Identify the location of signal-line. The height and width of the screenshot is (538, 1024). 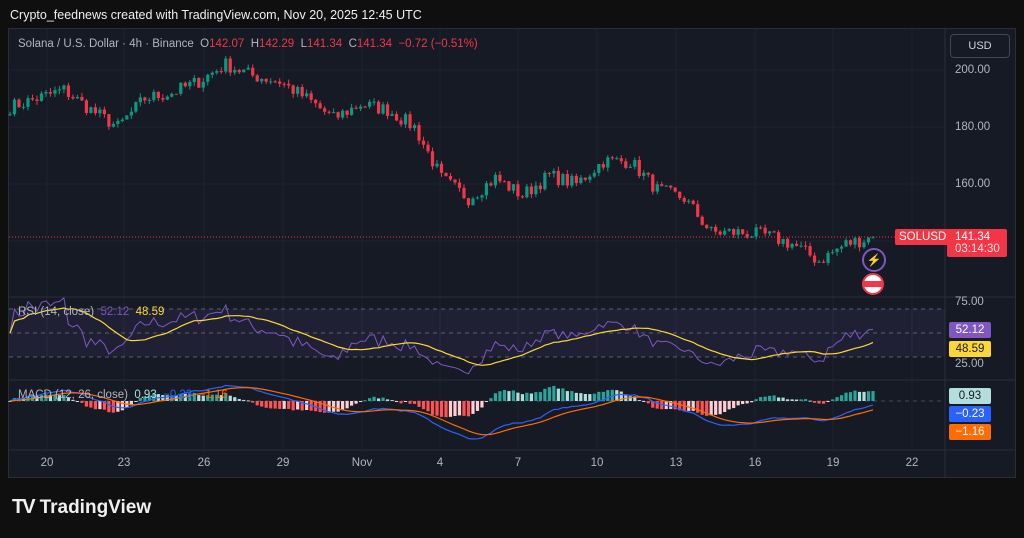
(441, 411).